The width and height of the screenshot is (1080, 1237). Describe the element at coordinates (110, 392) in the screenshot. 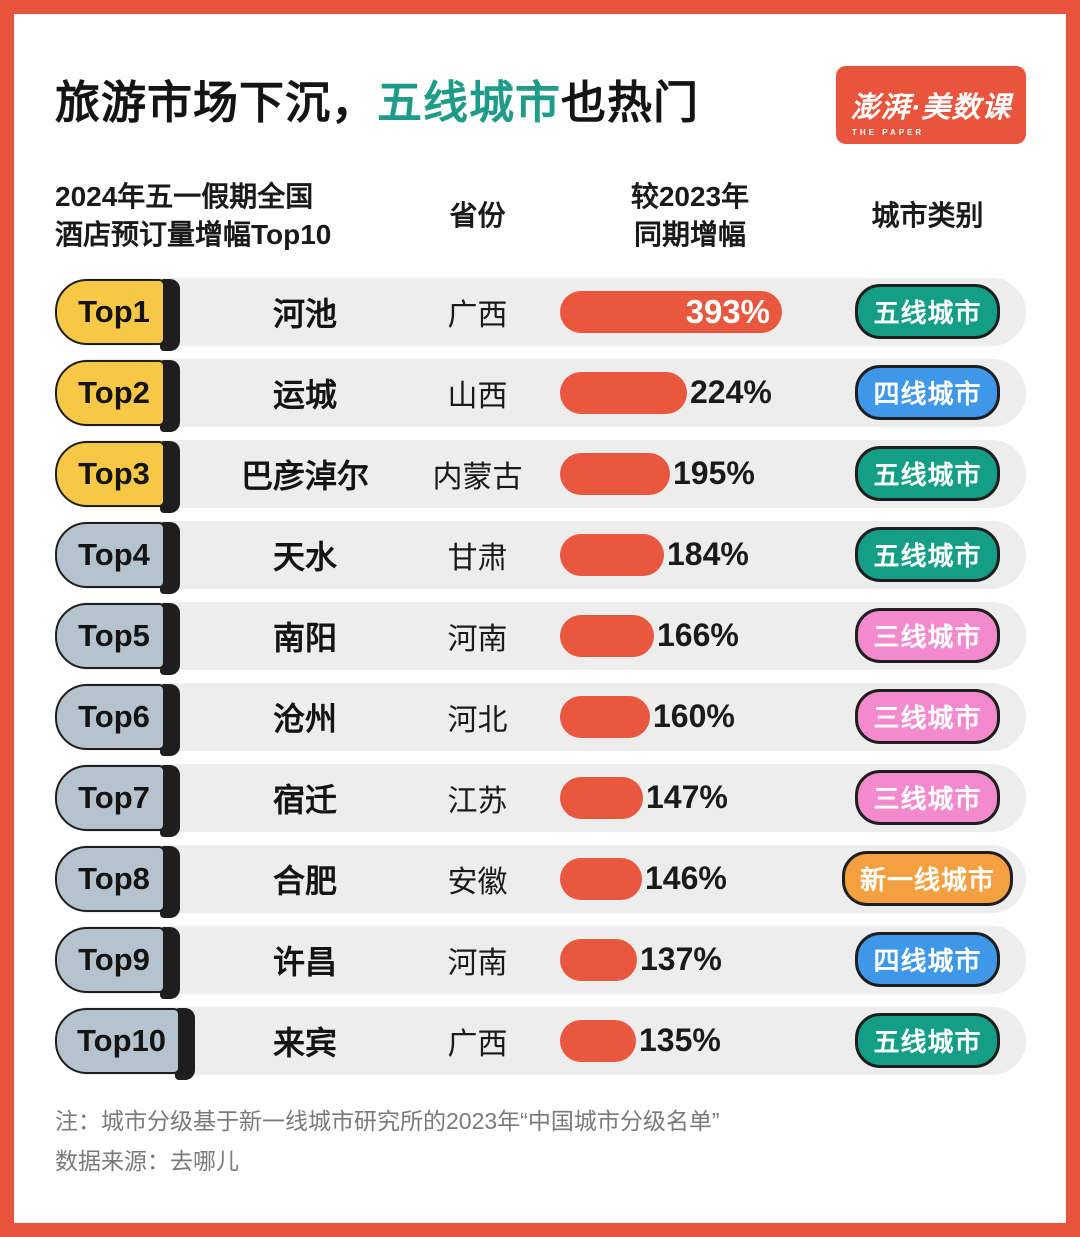

I see `rank-label: Top2` at that location.